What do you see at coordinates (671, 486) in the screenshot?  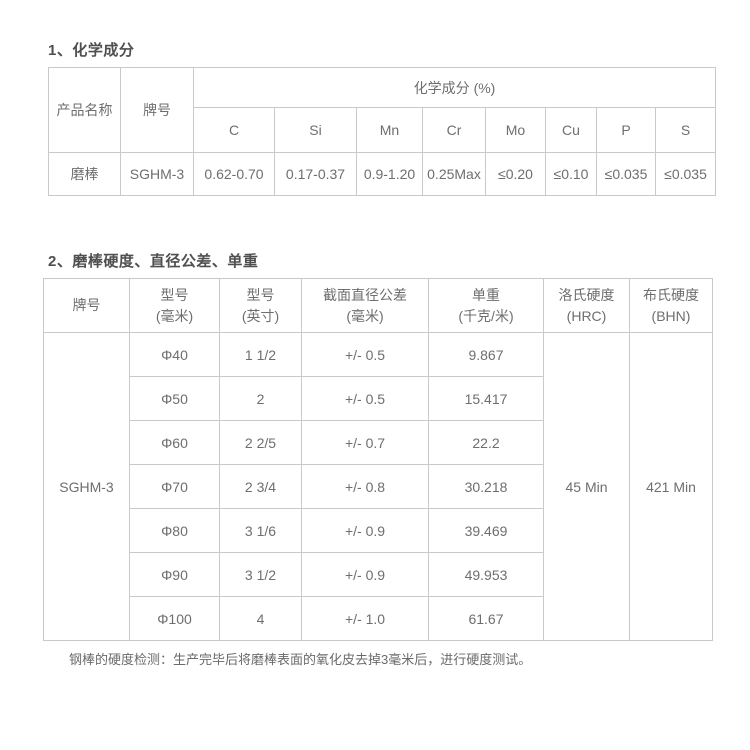 I see `cell-brinell-hardness: 421 Min` at bounding box center [671, 486].